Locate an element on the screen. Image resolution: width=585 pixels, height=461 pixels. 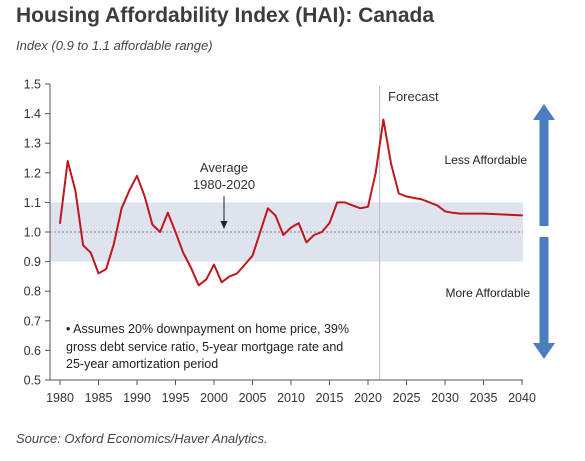
forecast-annotation: Forecast is located at coordinates (413, 96).